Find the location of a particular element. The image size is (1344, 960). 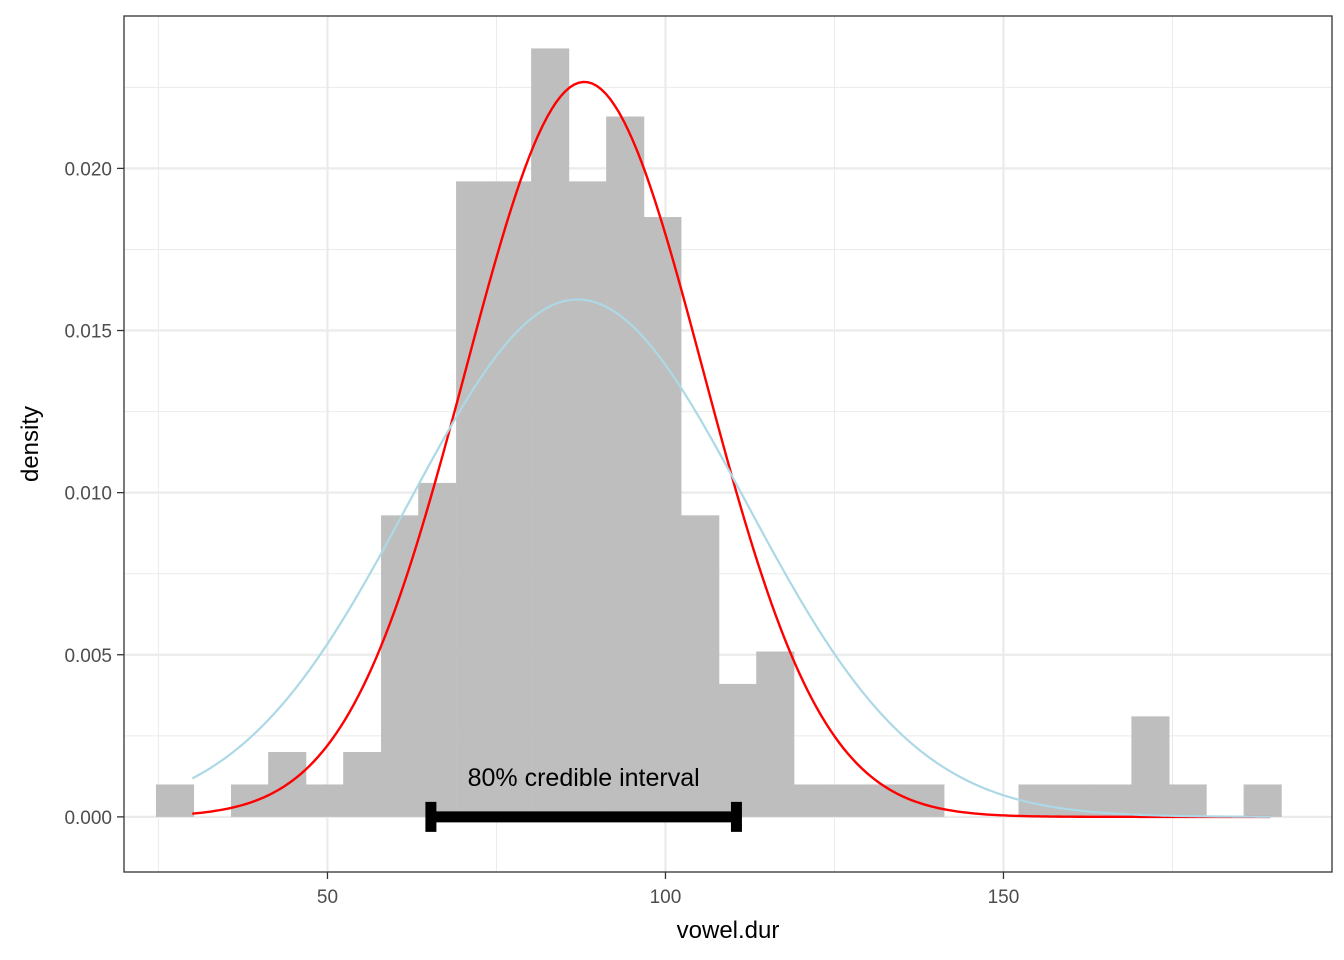

y-tick-label: 0.015 is located at coordinates (88, 332).